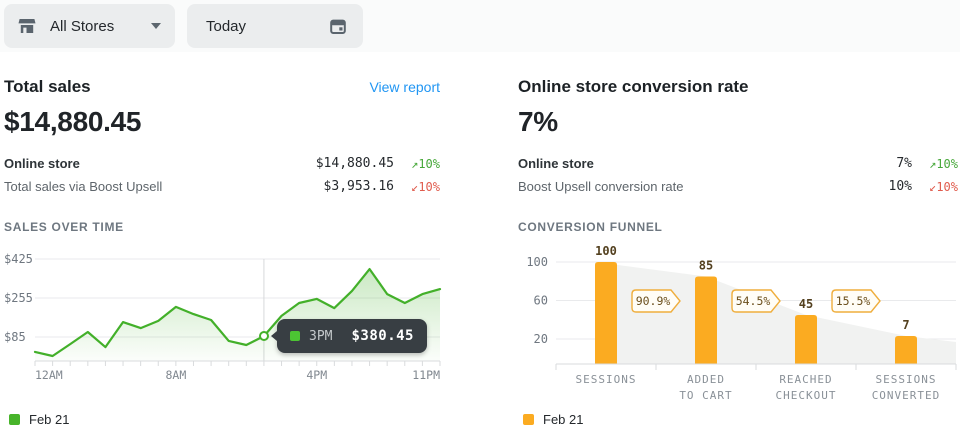 The image size is (960, 431). I want to click on drop-rate-label: 90.9%, so click(653, 301).